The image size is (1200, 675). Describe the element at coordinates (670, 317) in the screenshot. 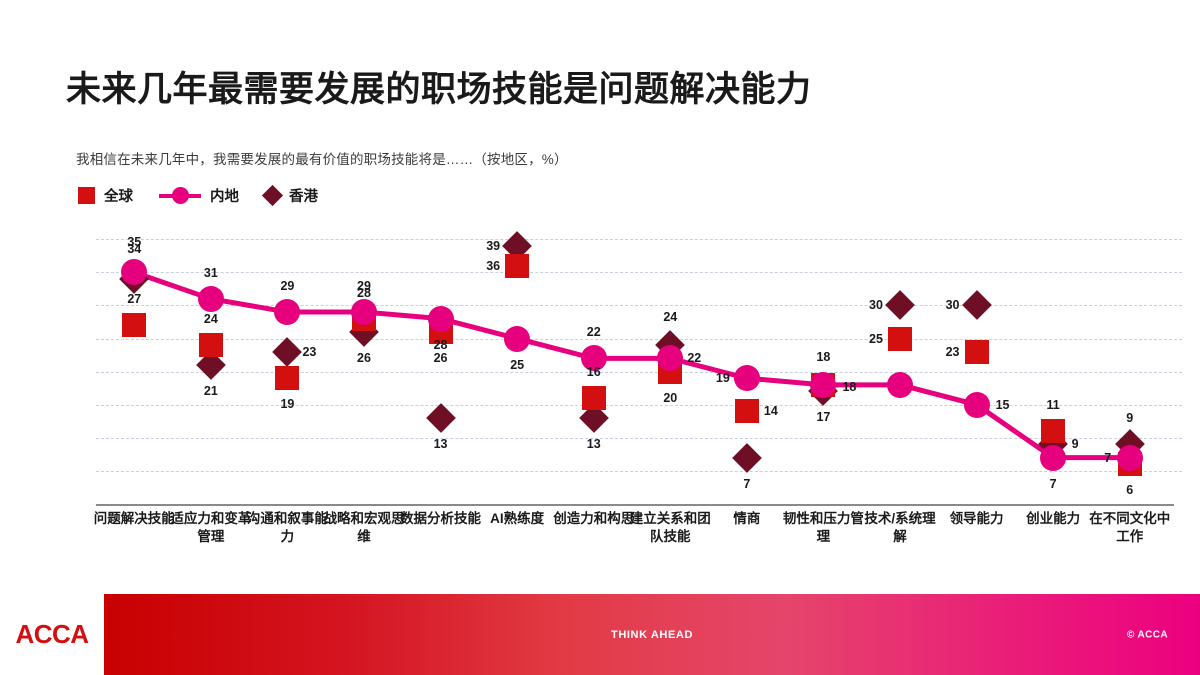

I see `hongkong-value-label: 24` at that location.